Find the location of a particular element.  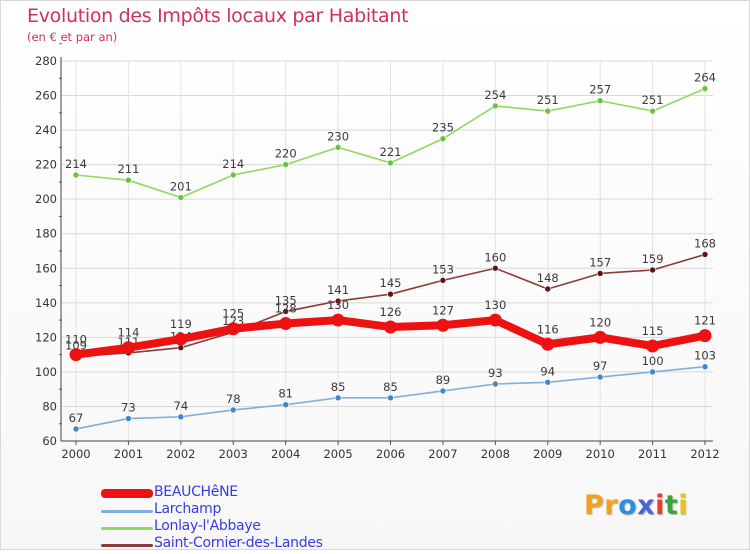

data-label: 135 is located at coordinates (286, 300).